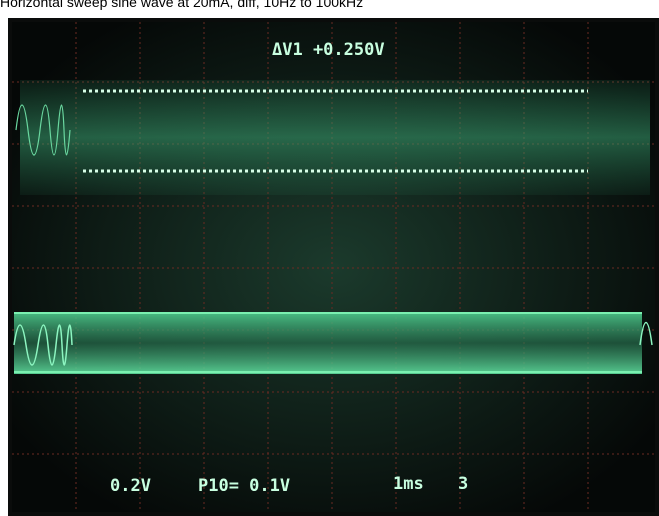 The image size is (659, 516). I want to click on channel-scale: 0.2V, so click(130, 486).